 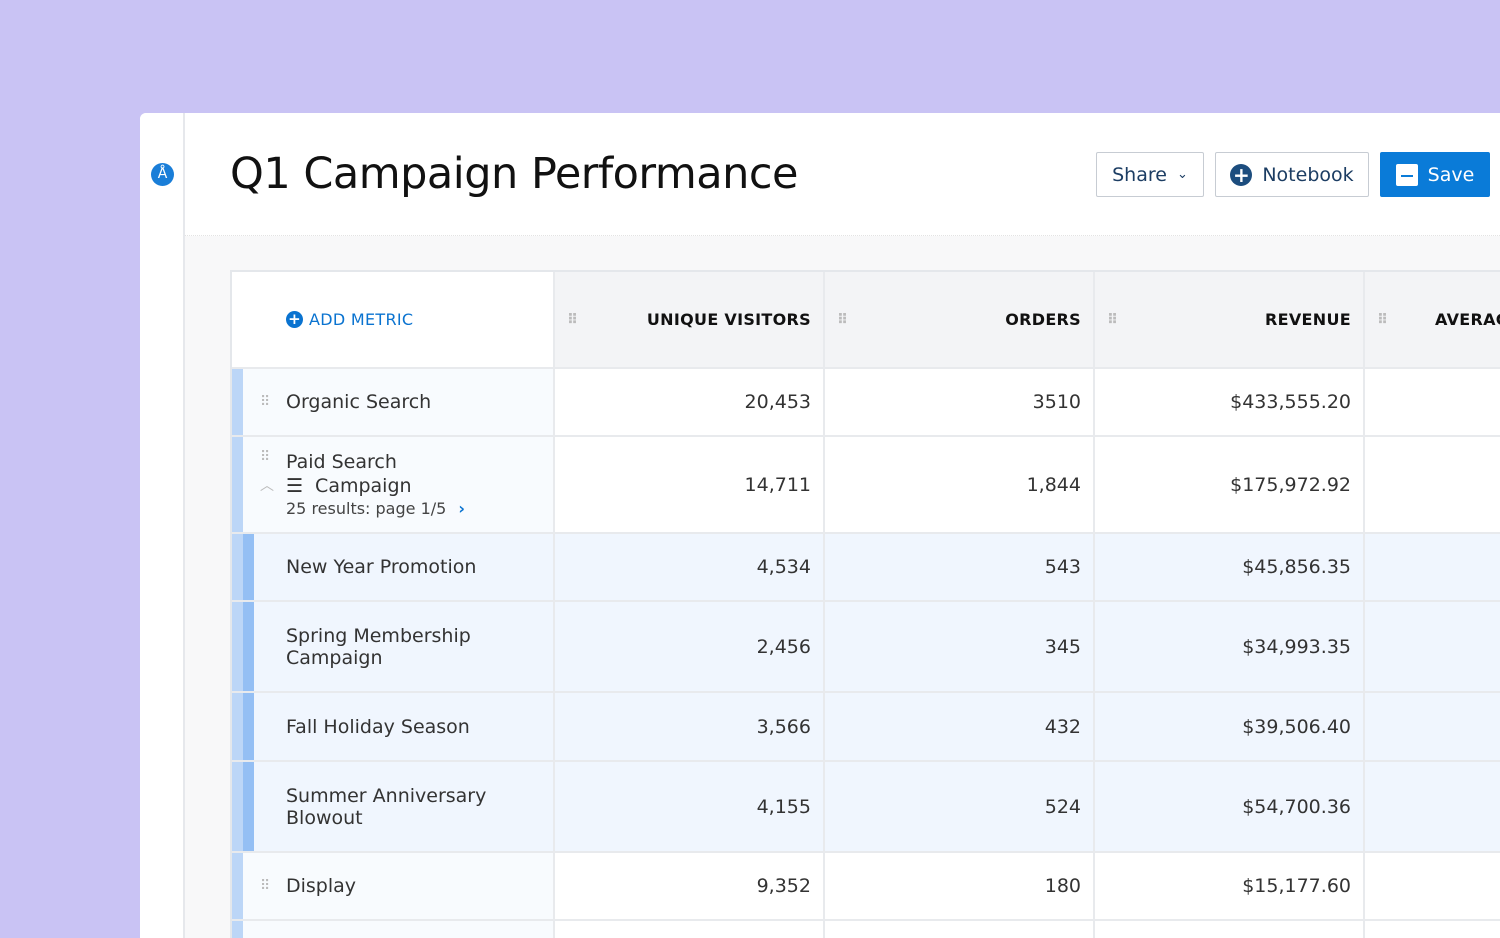 What do you see at coordinates (728, 319) in the screenshot?
I see `column-label: UNIQUE VISITORS` at bounding box center [728, 319].